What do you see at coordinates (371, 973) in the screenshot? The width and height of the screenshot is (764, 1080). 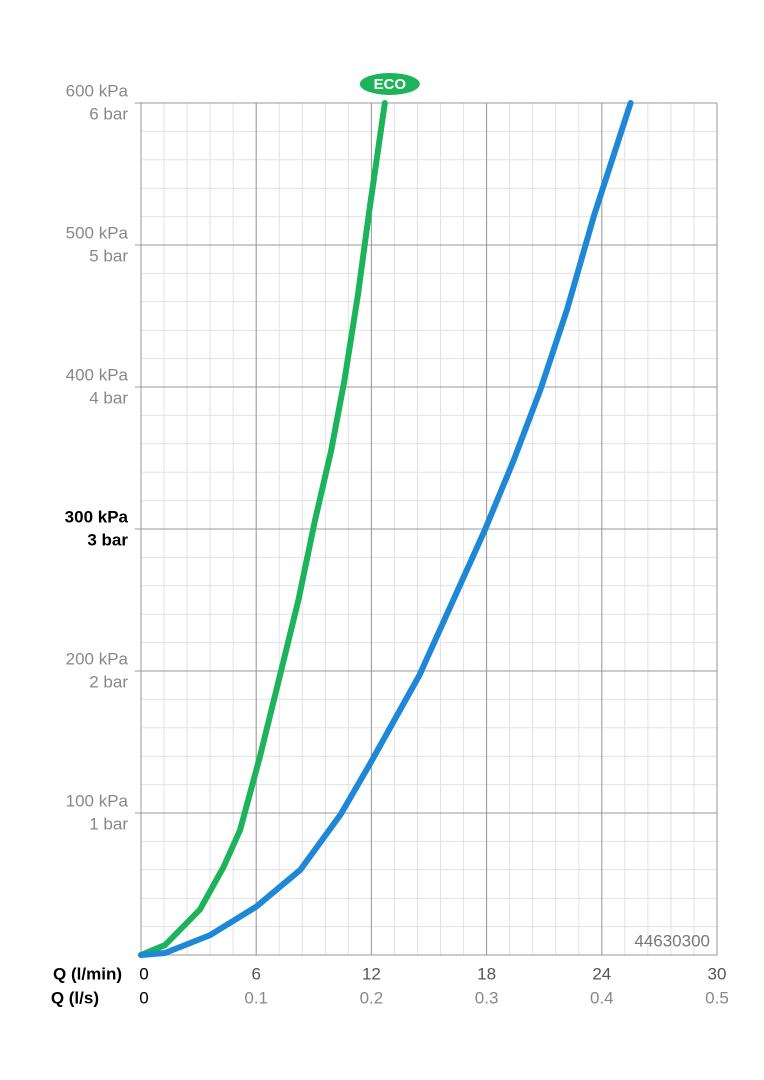 I see `x-tick-label: 12` at bounding box center [371, 973].